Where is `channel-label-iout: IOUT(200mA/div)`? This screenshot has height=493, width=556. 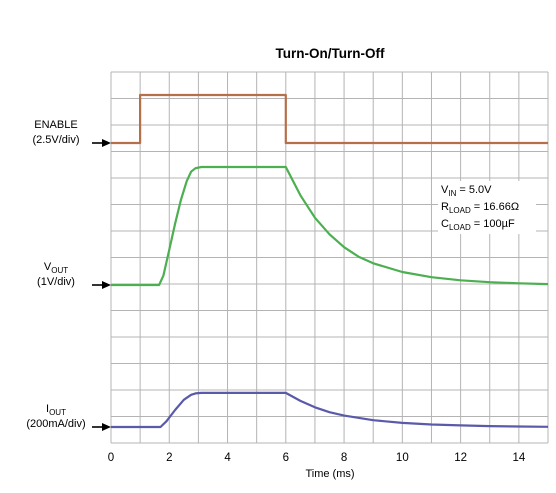 channel-label-iout: IOUT(200mA/div) is located at coordinates (68, 417).